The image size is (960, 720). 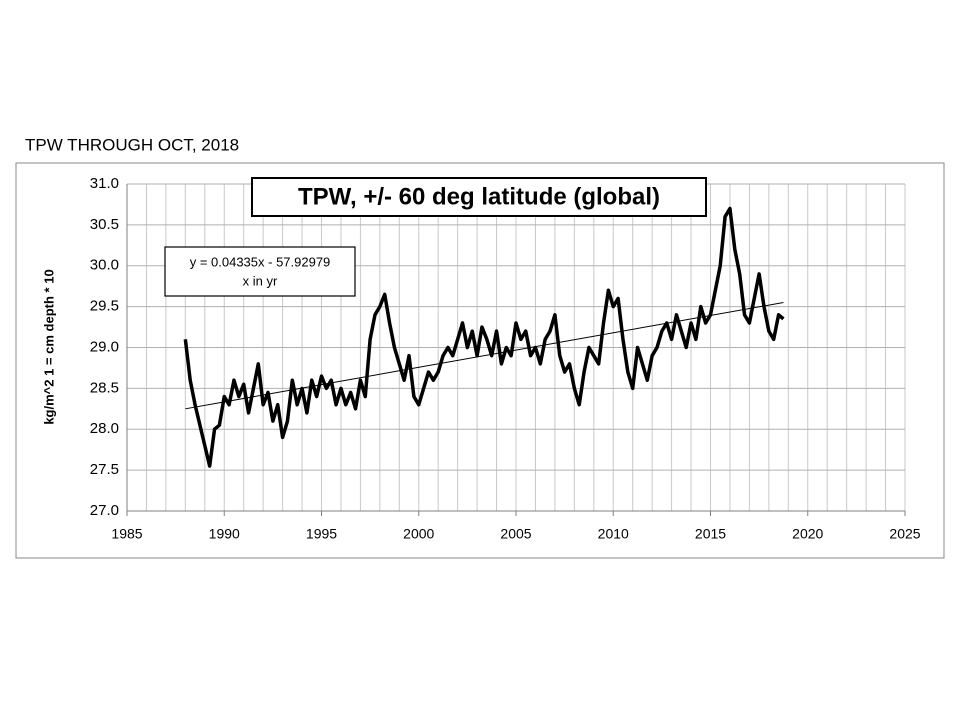 What do you see at coordinates (224, 534) in the screenshot?
I see `x-tick-label: 1990` at bounding box center [224, 534].